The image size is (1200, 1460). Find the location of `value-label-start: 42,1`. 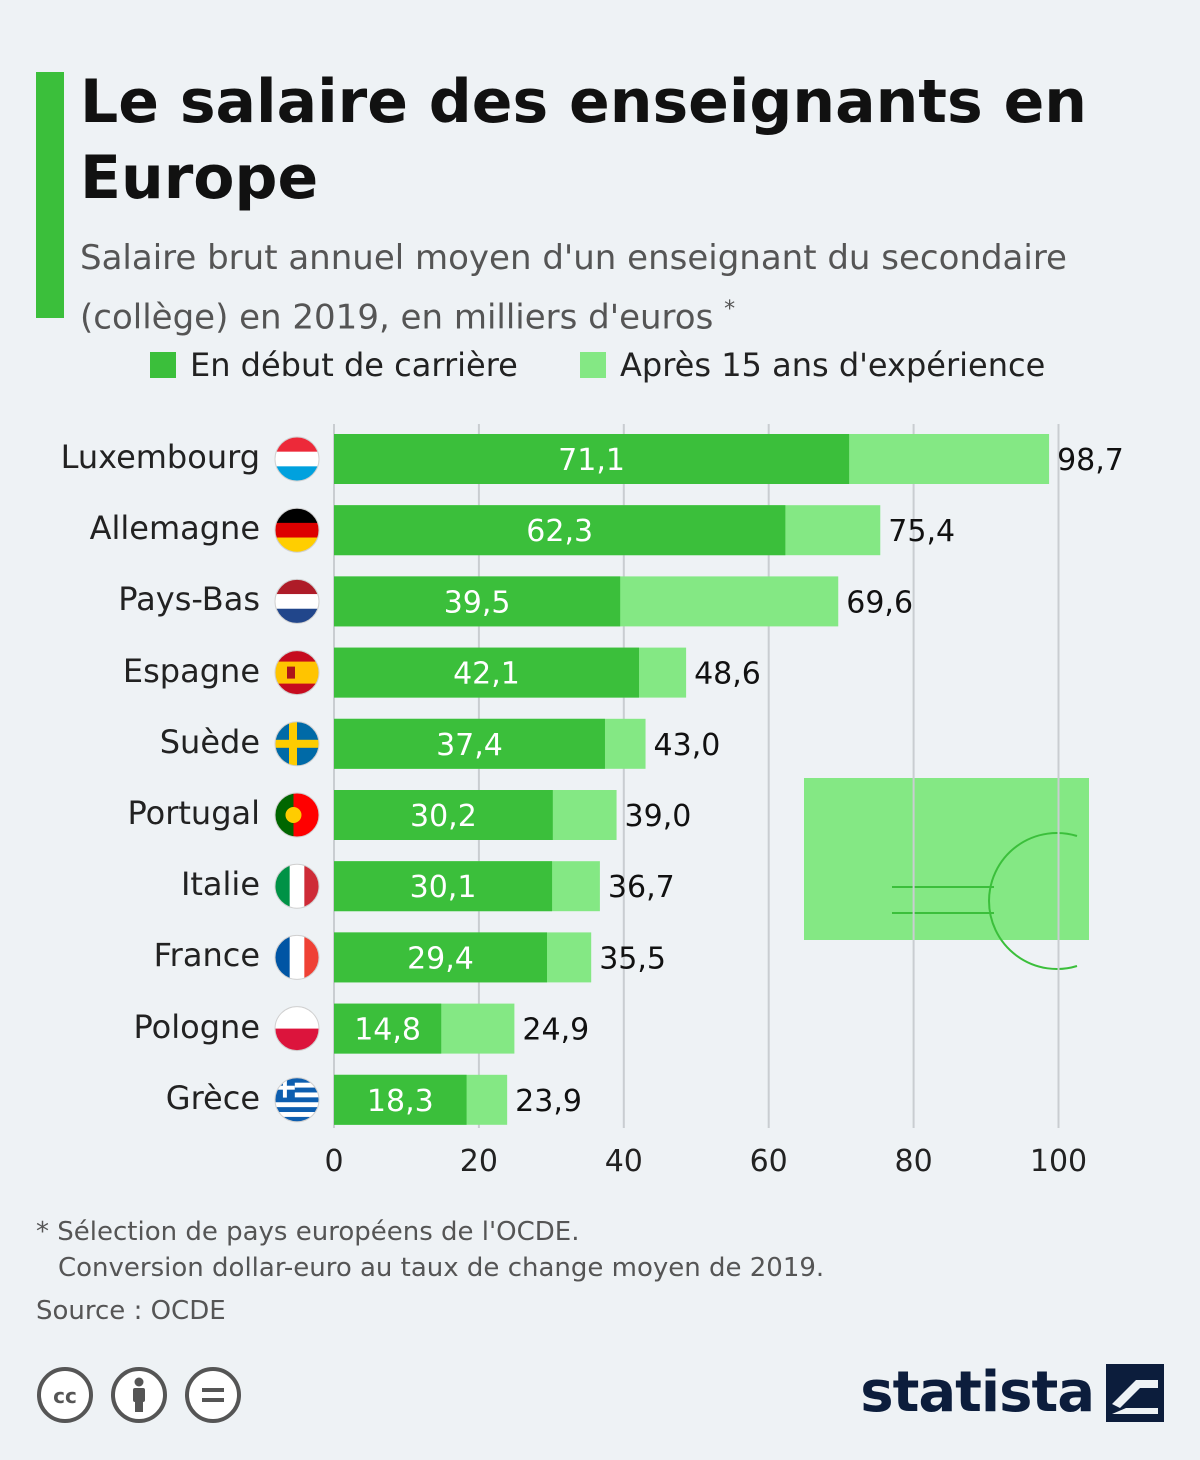

value-label-start: 42,1 is located at coordinates (486, 674).